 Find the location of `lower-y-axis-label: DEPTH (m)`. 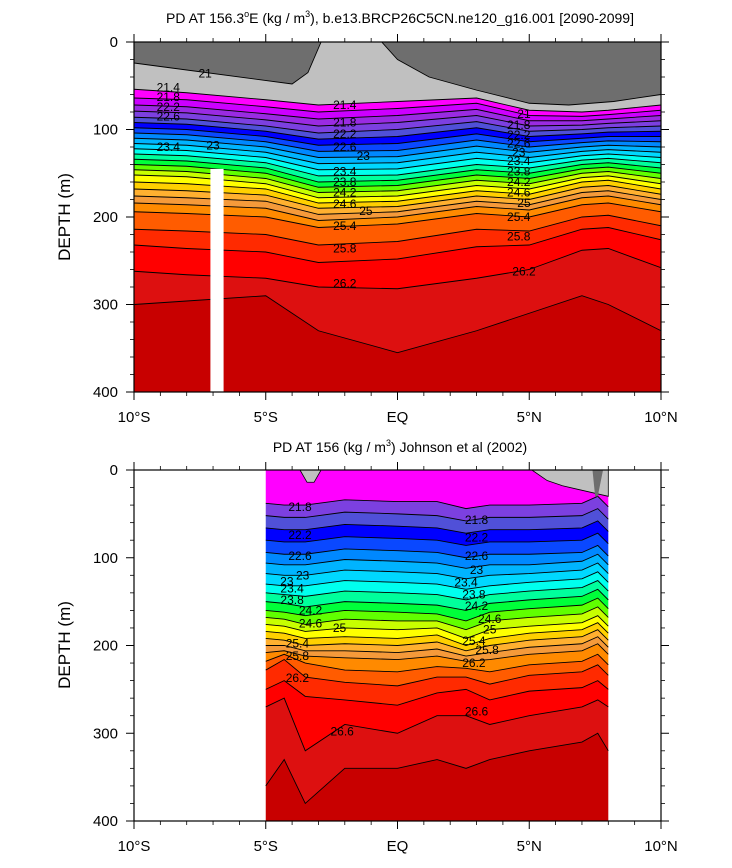

lower-y-axis-label: DEPTH (m) is located at coordinates (64, 645).